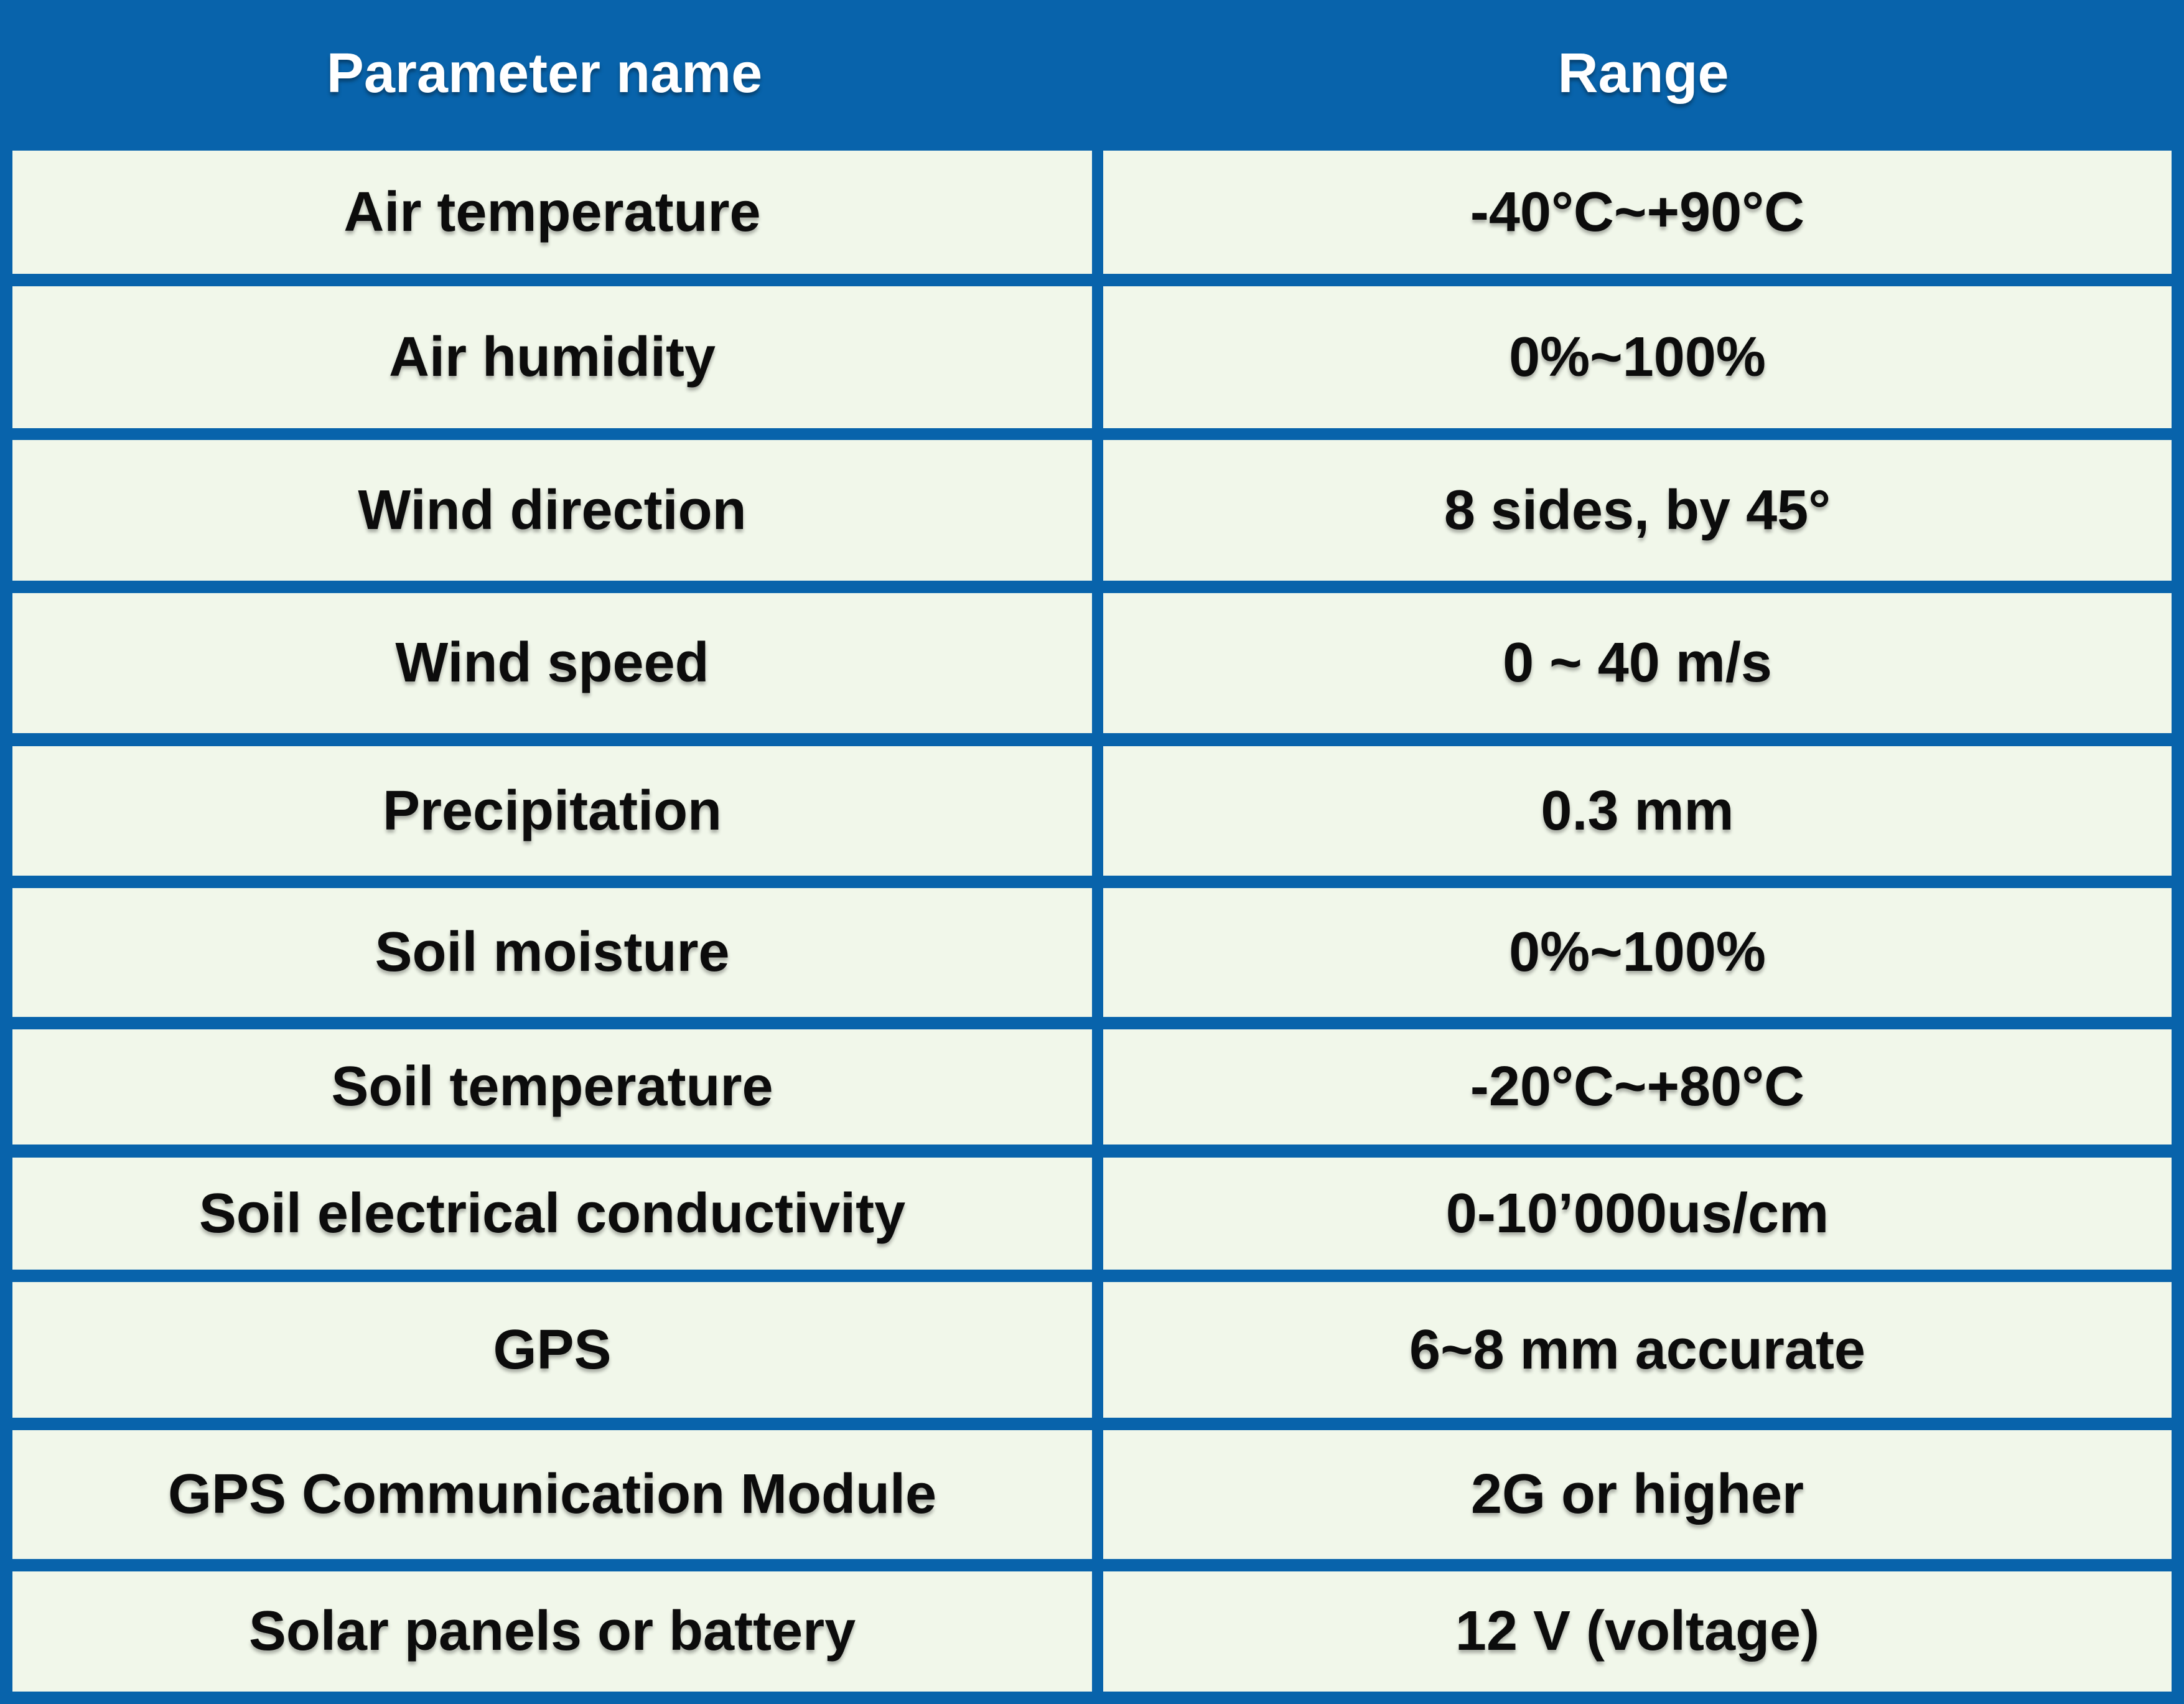 Image resolution: width=2184 pixels, height=1704 pixels. I want to click on parameter-cell: GPS, so click(552, 1350).